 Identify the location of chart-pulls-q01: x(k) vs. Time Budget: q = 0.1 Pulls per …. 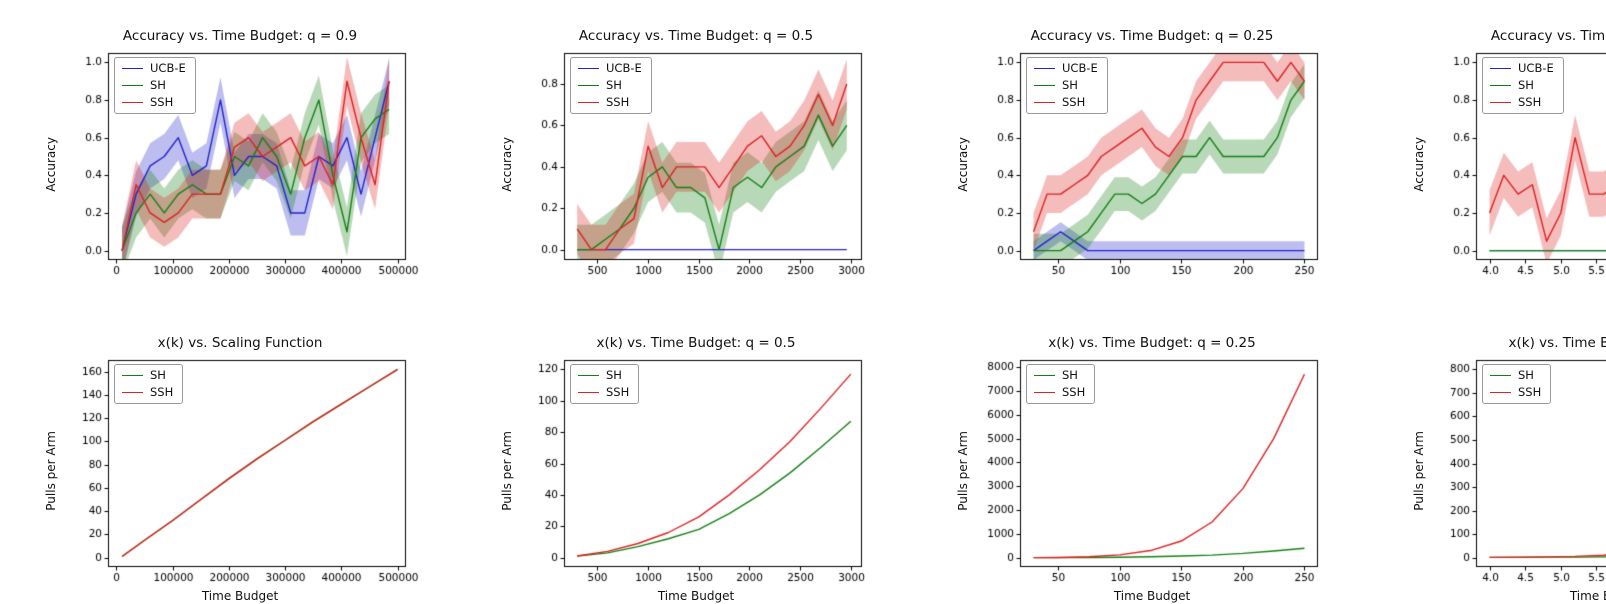
(1509, 466).